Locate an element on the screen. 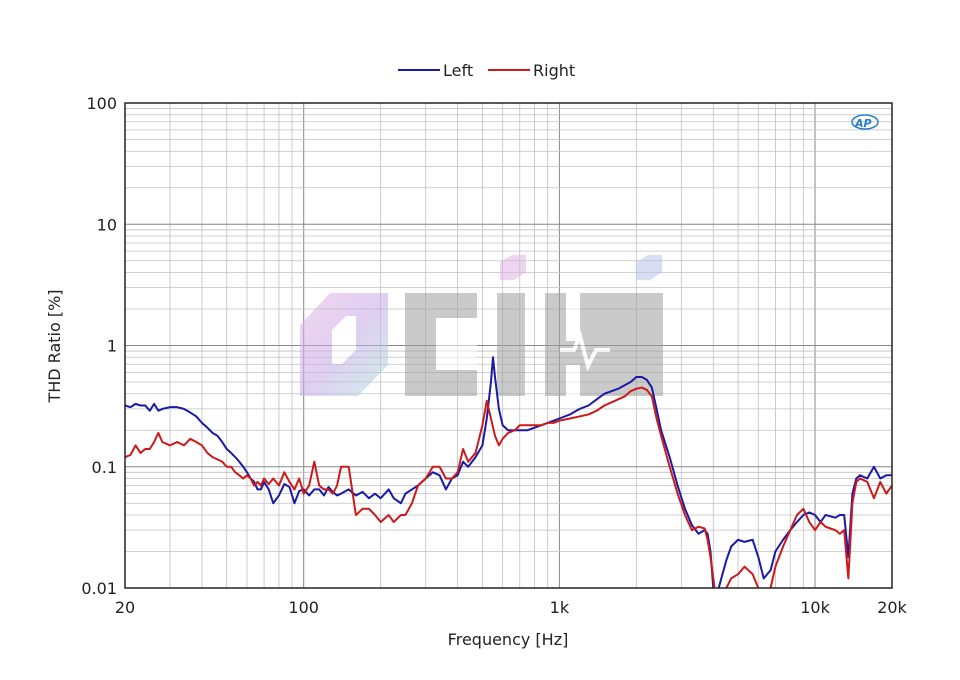 This screenshot has width=960, height=680. y-tick-label: 0.1 is located at coordinates (104, 467).